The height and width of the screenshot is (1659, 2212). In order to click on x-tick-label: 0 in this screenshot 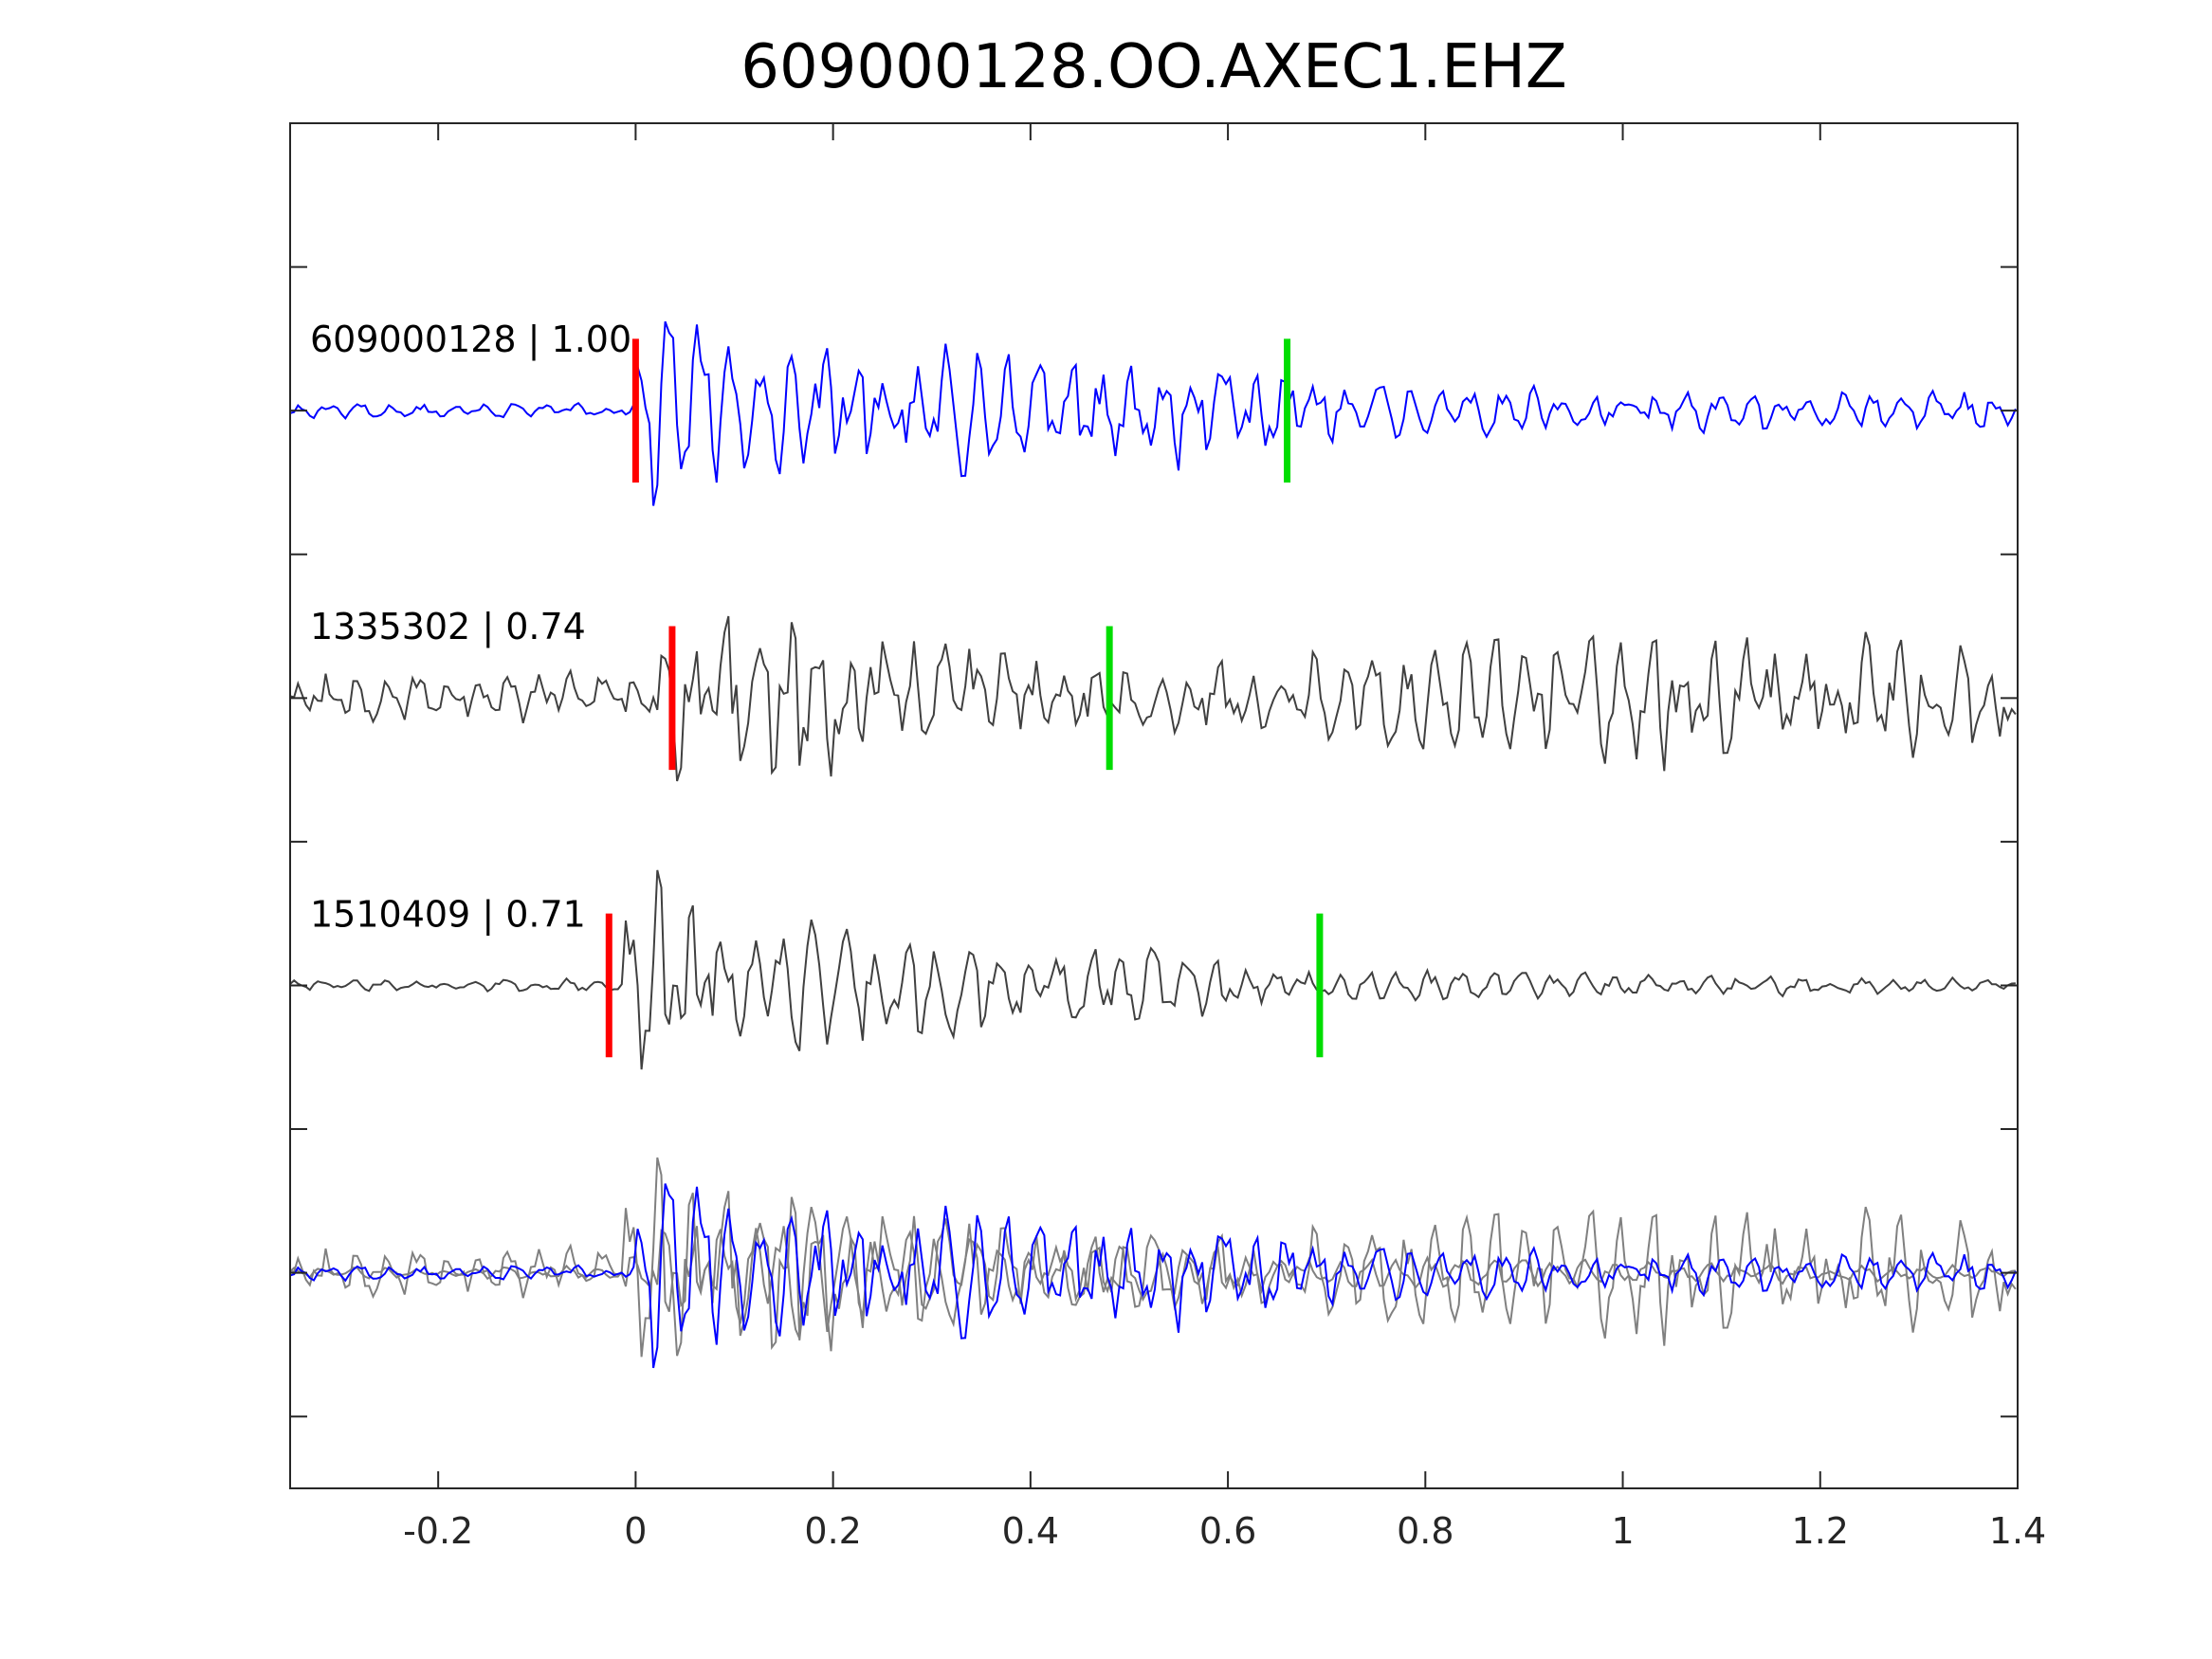, I will do `click(635, 1531)`.